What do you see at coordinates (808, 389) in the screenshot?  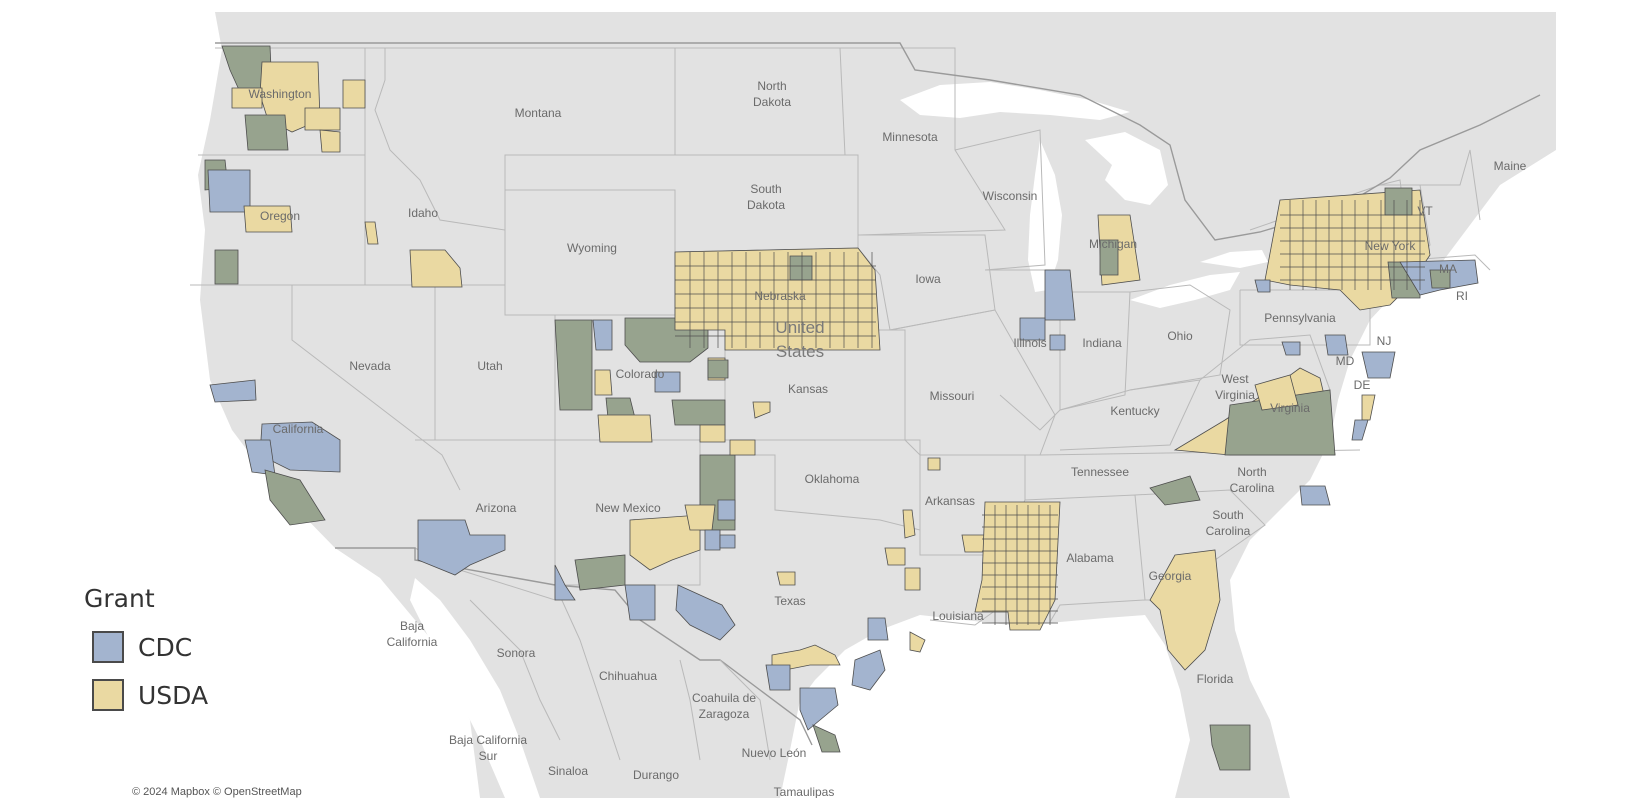 I see `label-kansas: Kansas` at bounding box center [808, 389].